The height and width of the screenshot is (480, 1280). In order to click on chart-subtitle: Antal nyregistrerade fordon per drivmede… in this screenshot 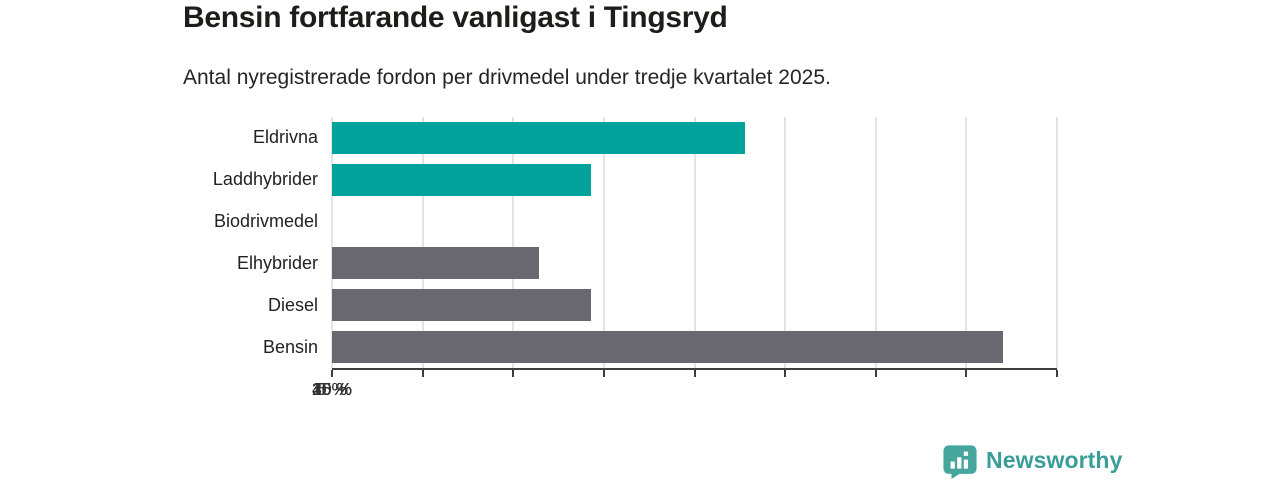, I will do `click(507, 77)`.